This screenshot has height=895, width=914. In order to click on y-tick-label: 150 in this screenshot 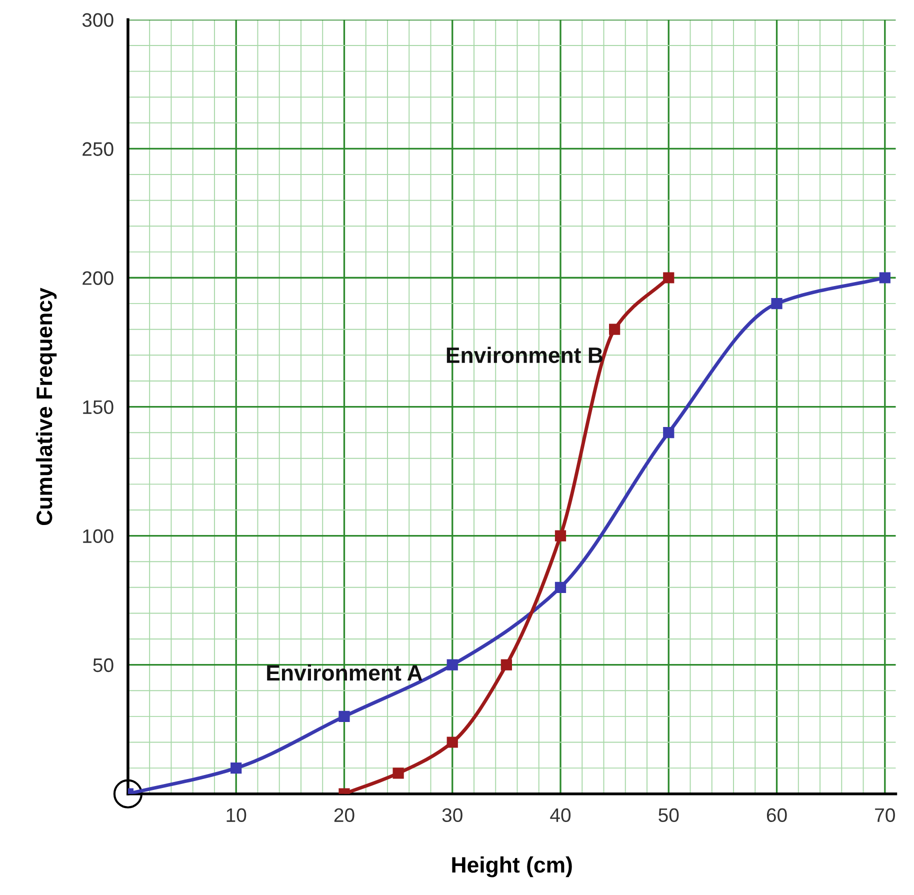, I will do `click(98, 407)`.